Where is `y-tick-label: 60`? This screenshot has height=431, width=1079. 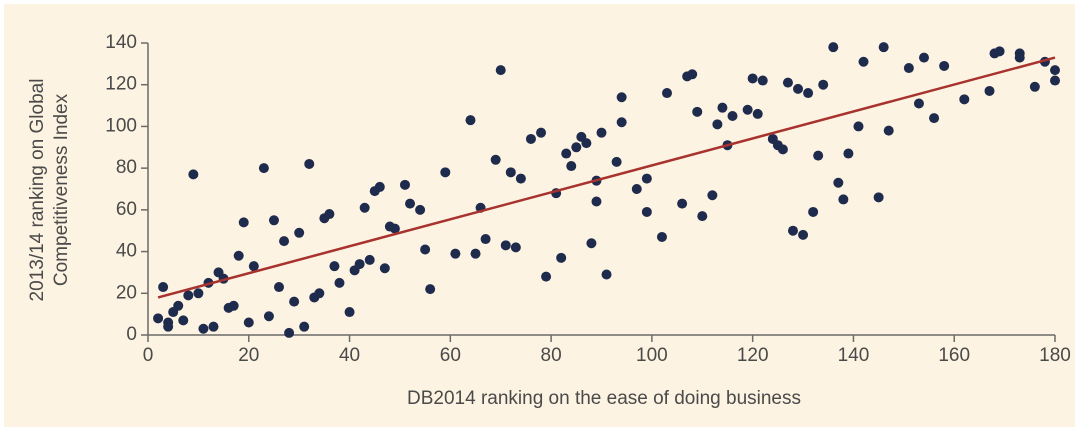
y-tick-label: 60 is located at coordinates (126, 209).